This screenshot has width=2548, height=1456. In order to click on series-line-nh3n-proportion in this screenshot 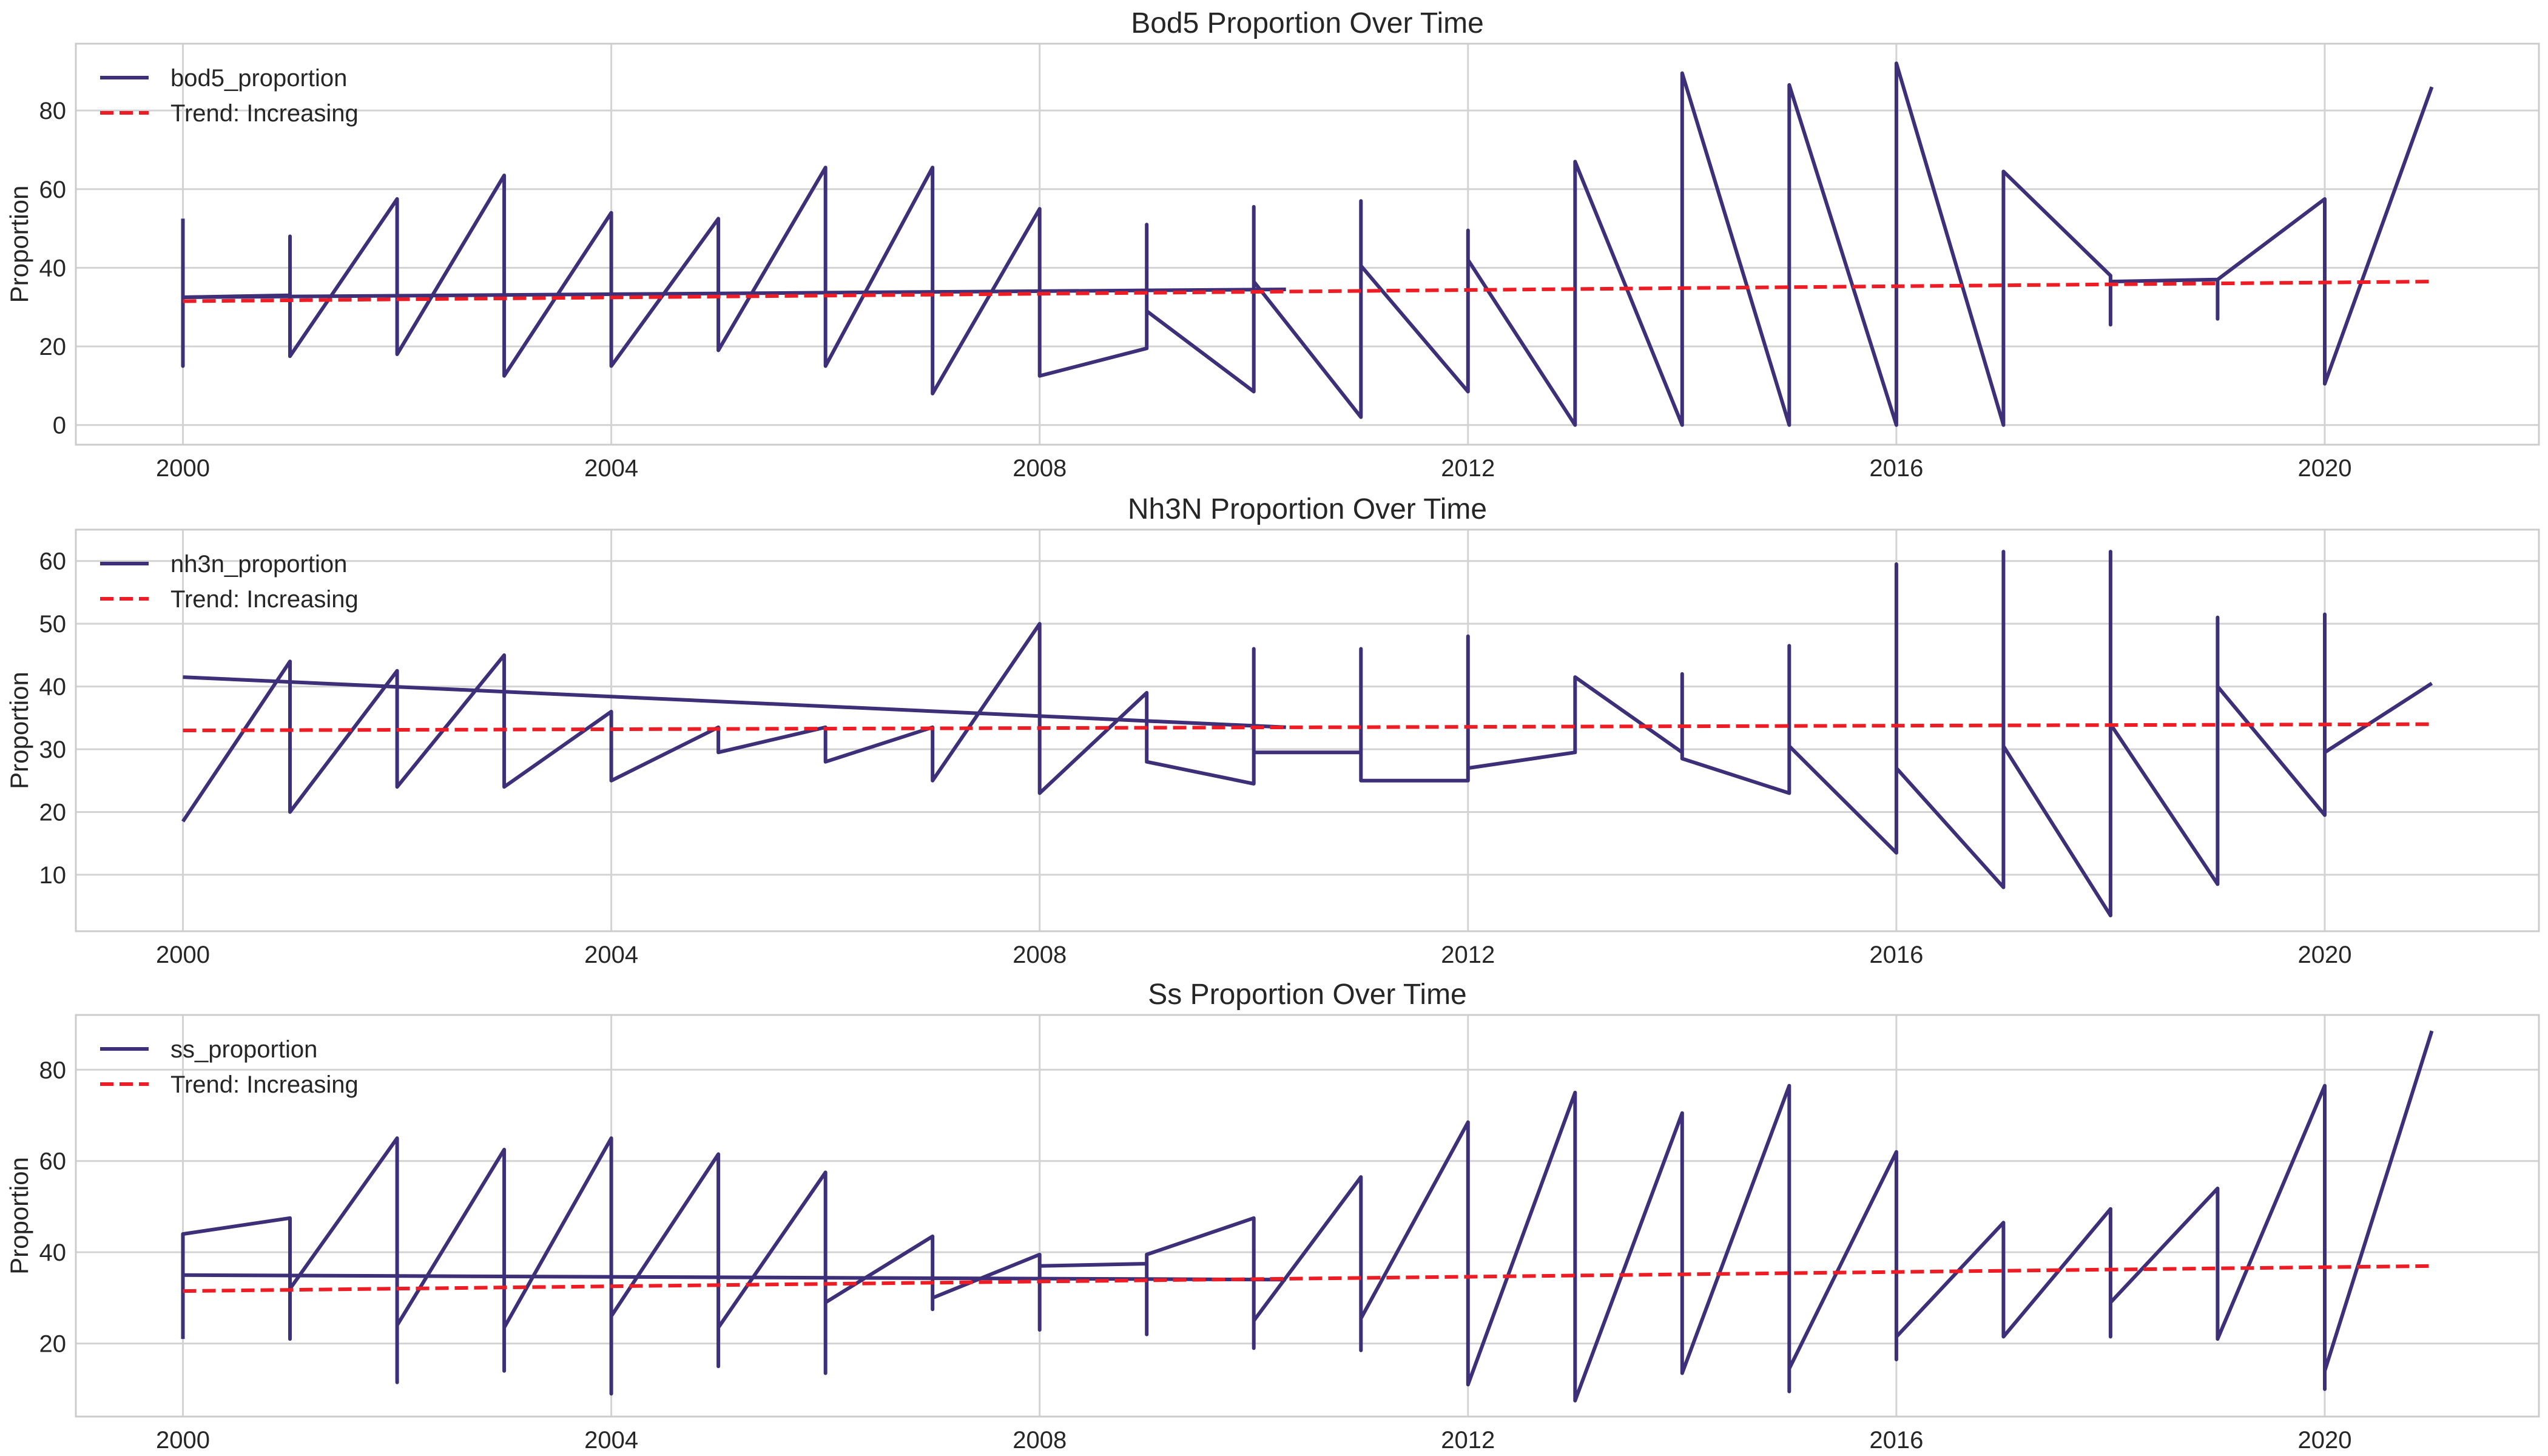, I will do `click(734, 702)`.